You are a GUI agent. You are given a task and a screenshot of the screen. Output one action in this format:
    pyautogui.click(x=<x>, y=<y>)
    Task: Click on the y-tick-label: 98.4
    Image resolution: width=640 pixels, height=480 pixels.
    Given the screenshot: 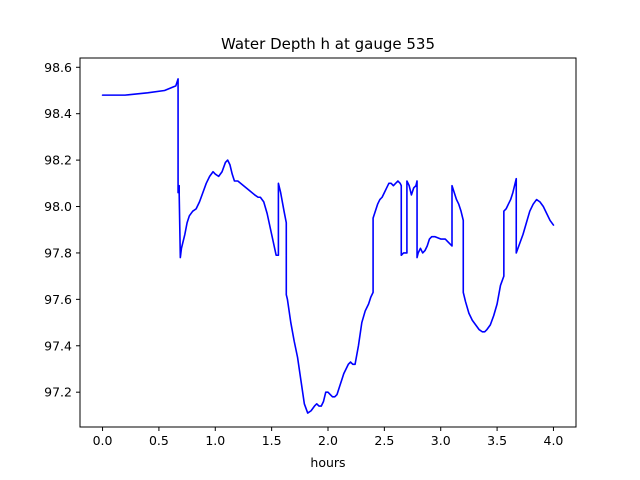 What is the action you would take?
    pyautogui.click(x=58, y=113)
    